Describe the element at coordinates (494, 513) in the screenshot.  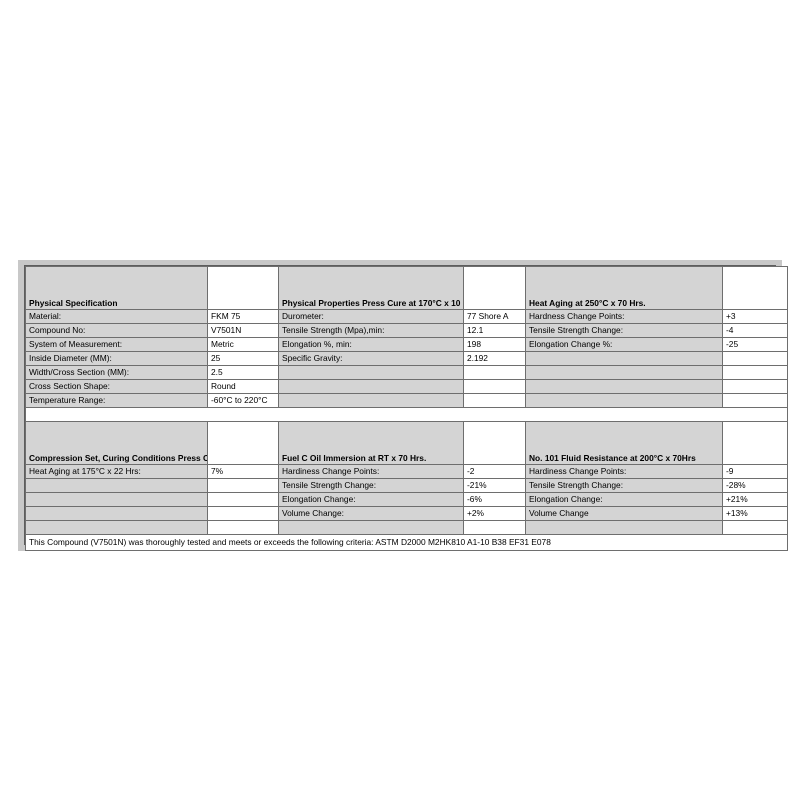
I see `row-value: +2%` at that location.